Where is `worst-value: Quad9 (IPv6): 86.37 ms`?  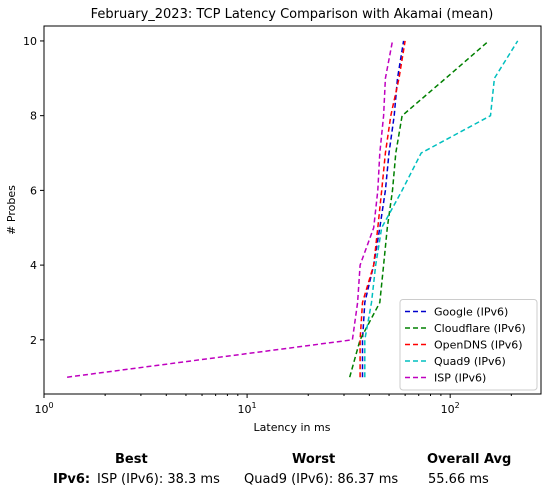
worst-value: Quad9 (IPv6): 86.37 ms is located at coordinates (321, 479).